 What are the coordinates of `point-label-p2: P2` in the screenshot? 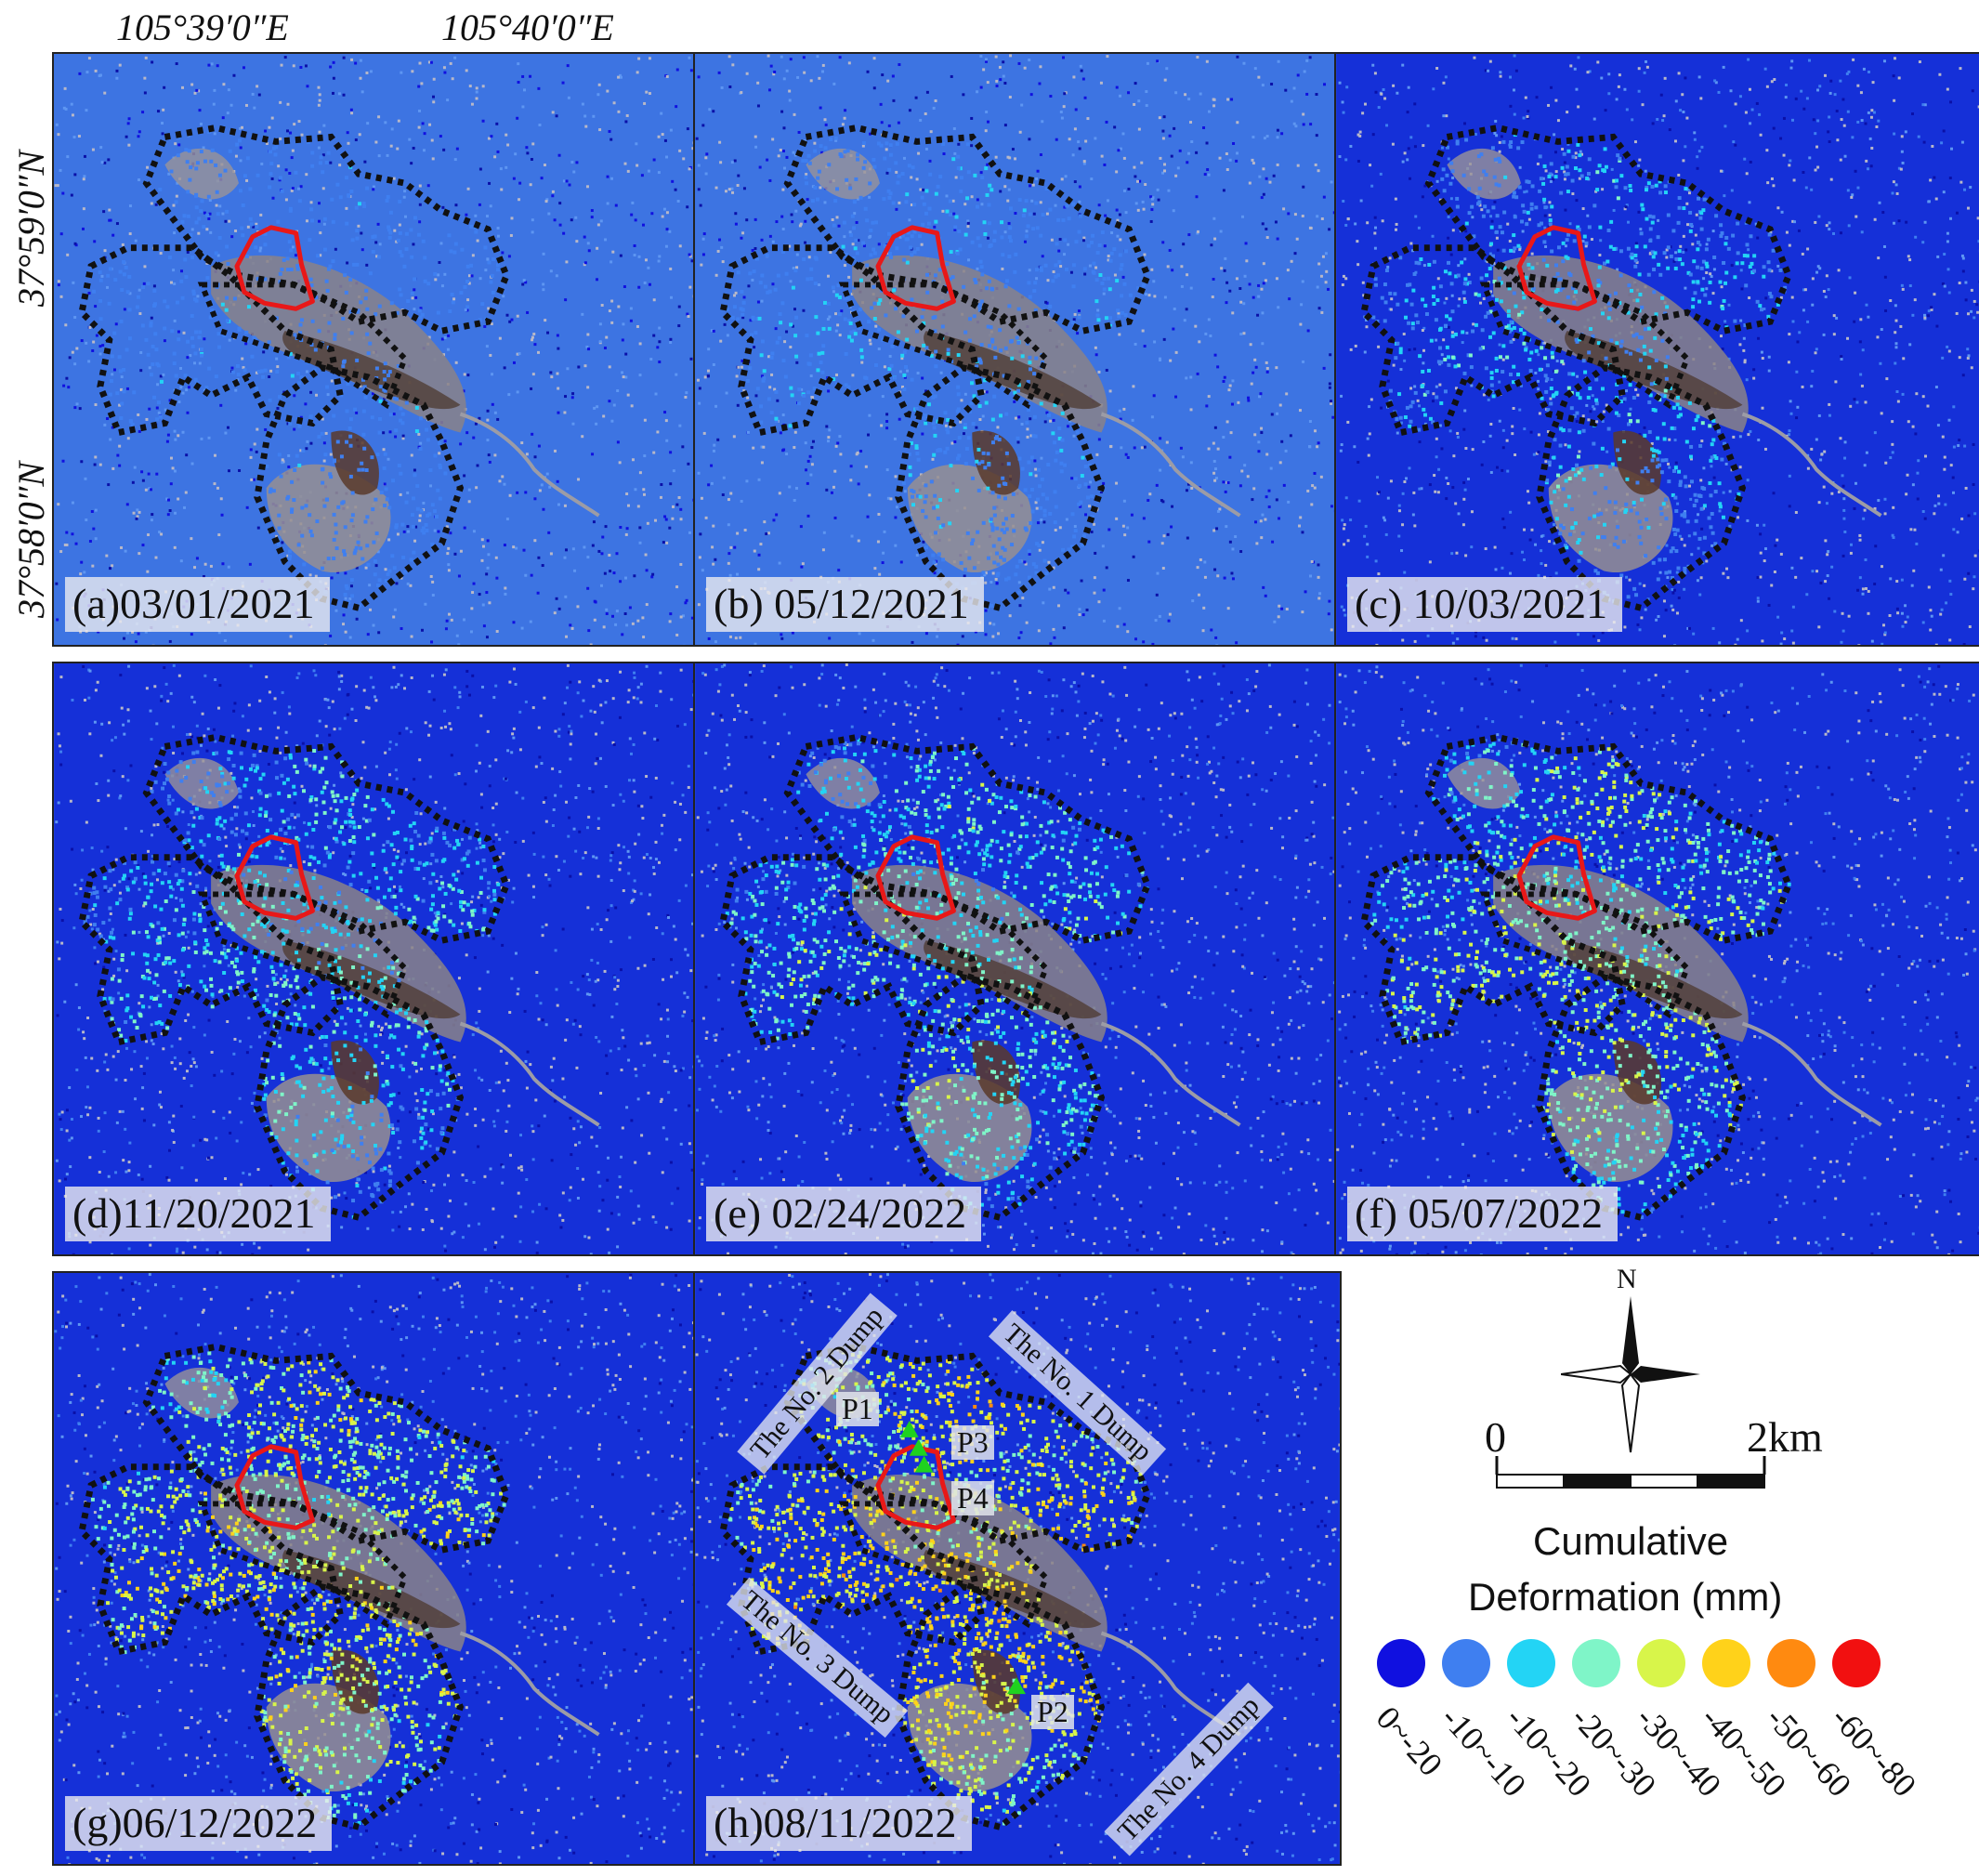 It's located at (1052, 1712).